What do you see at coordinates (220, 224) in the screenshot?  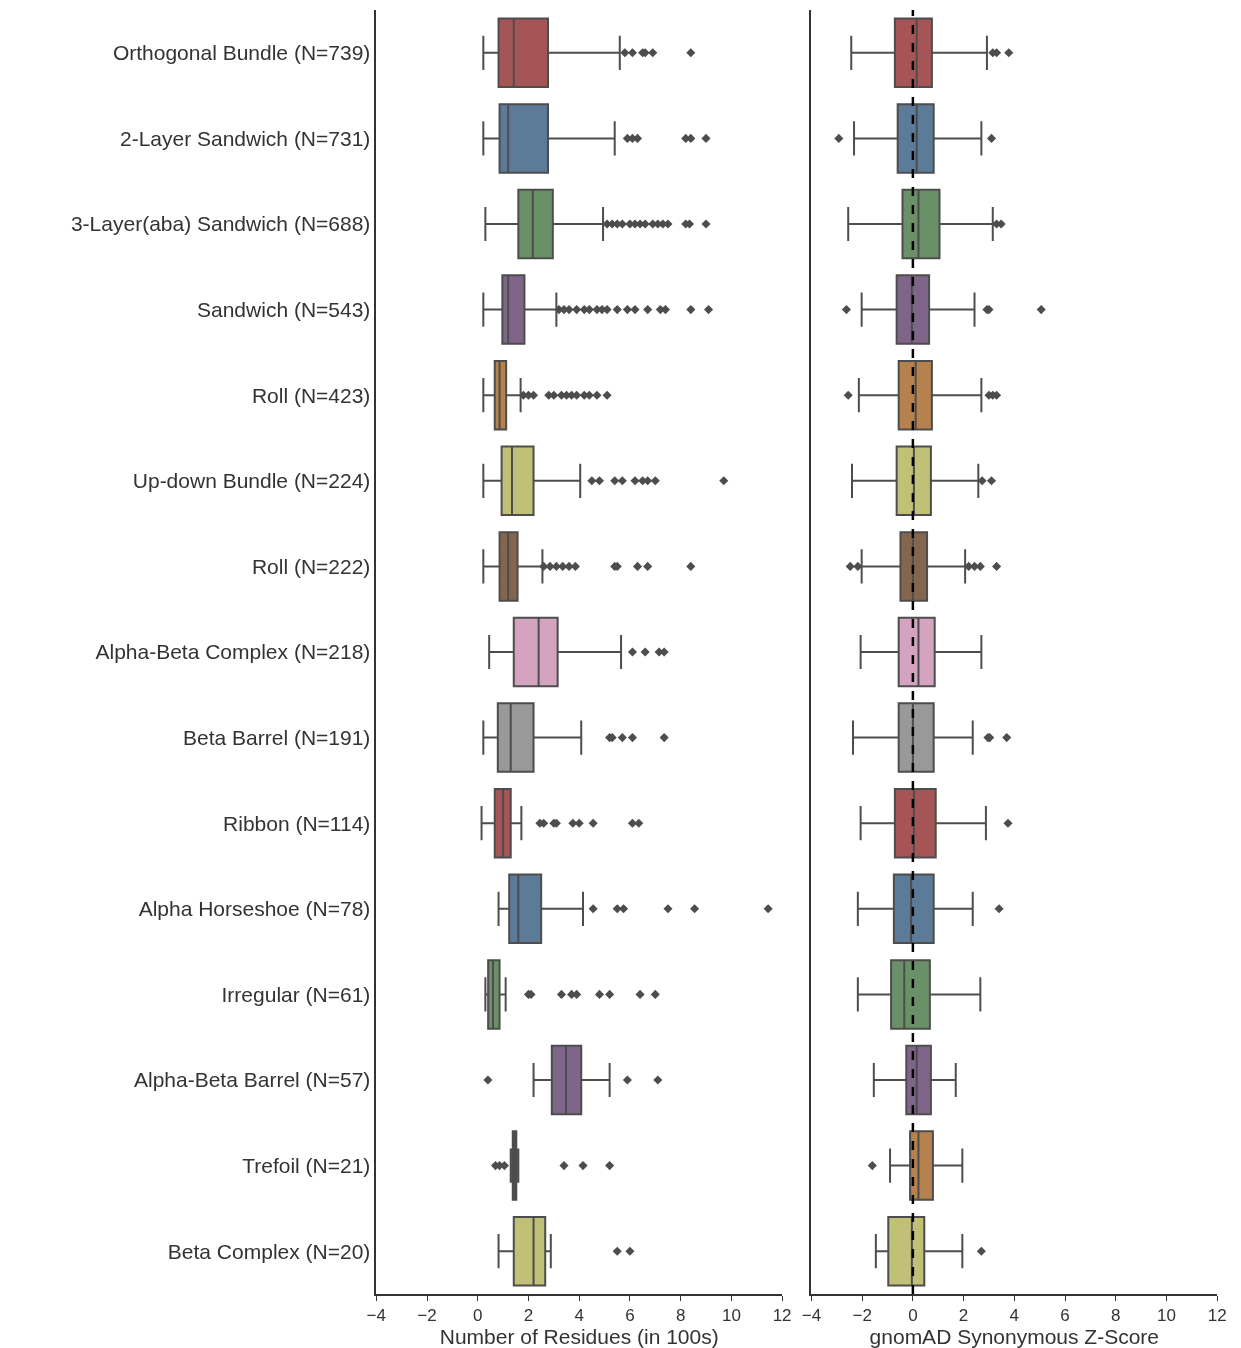 I see `y-tick-label: 3-Layer(aba) Sandwich (N=688)` at bounding box center [220, 224].